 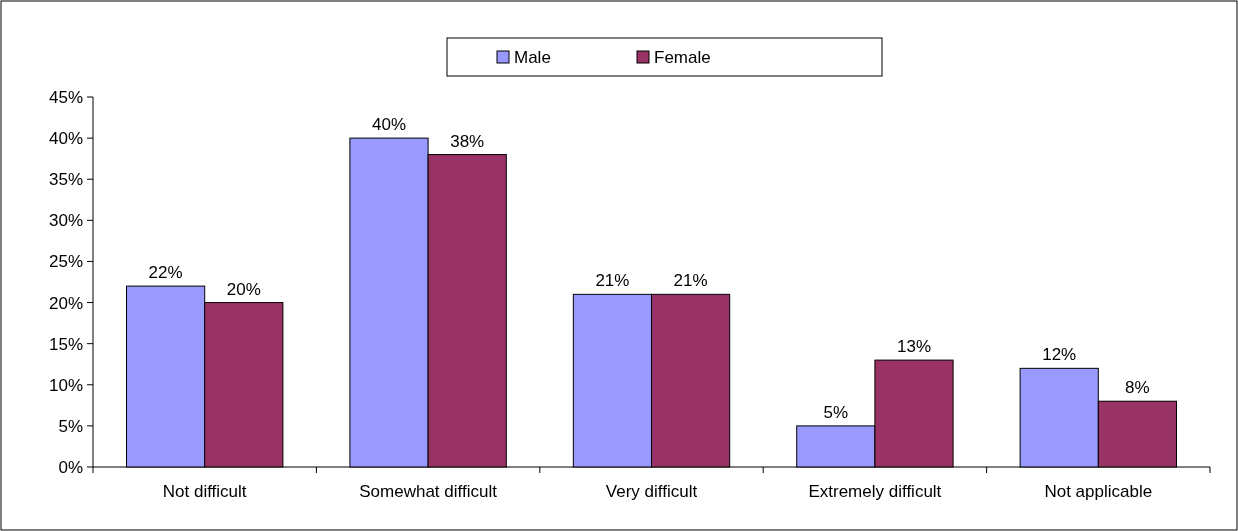 What do you see at coordinates (65, 262) in the screenshot?
I see `y-tick-label: 25%` at bounding box center [65, 262].